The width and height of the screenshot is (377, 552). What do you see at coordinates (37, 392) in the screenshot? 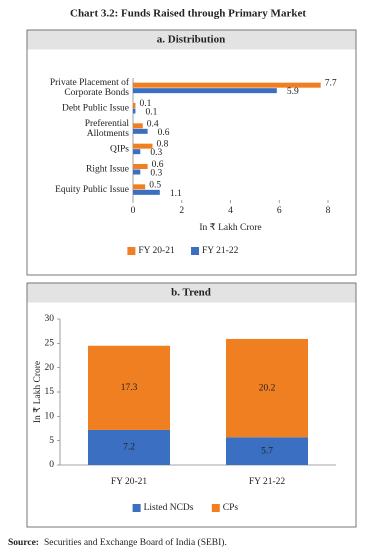
I see `y-axis-label: In ₹ Lakh Crore` at bounding box center [37, 392].